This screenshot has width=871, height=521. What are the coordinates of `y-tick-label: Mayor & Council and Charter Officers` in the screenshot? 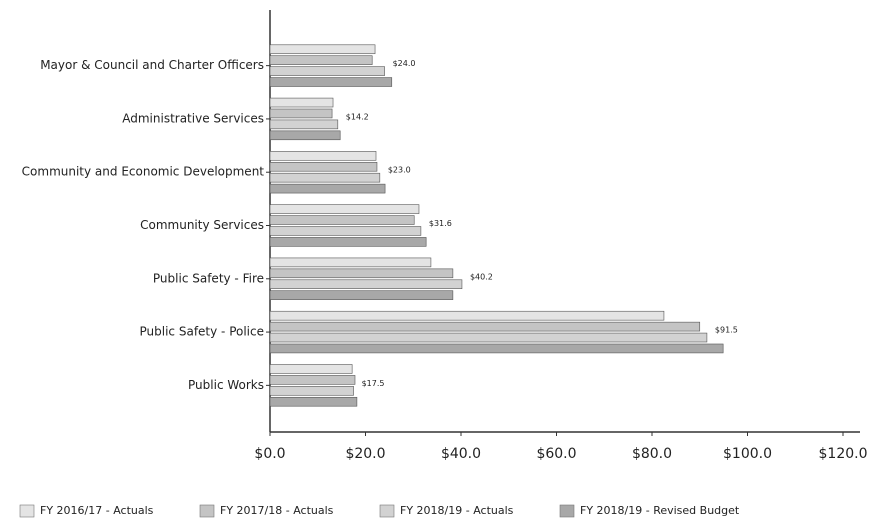 It's located at (152, 65).